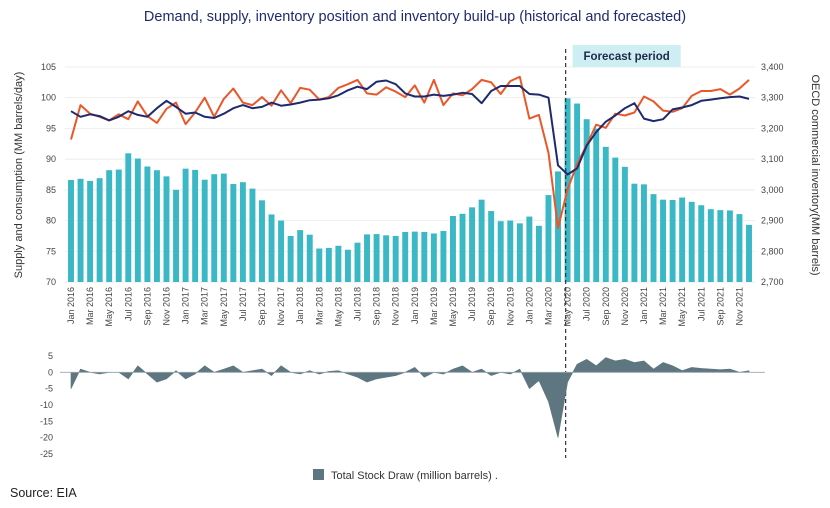 This screenshot has height=508, width=830. What do you see at coordinates (625, 306) in the screenshot?
I see `x-tick-label: Nov 2020` at bounding box center [625, 306].